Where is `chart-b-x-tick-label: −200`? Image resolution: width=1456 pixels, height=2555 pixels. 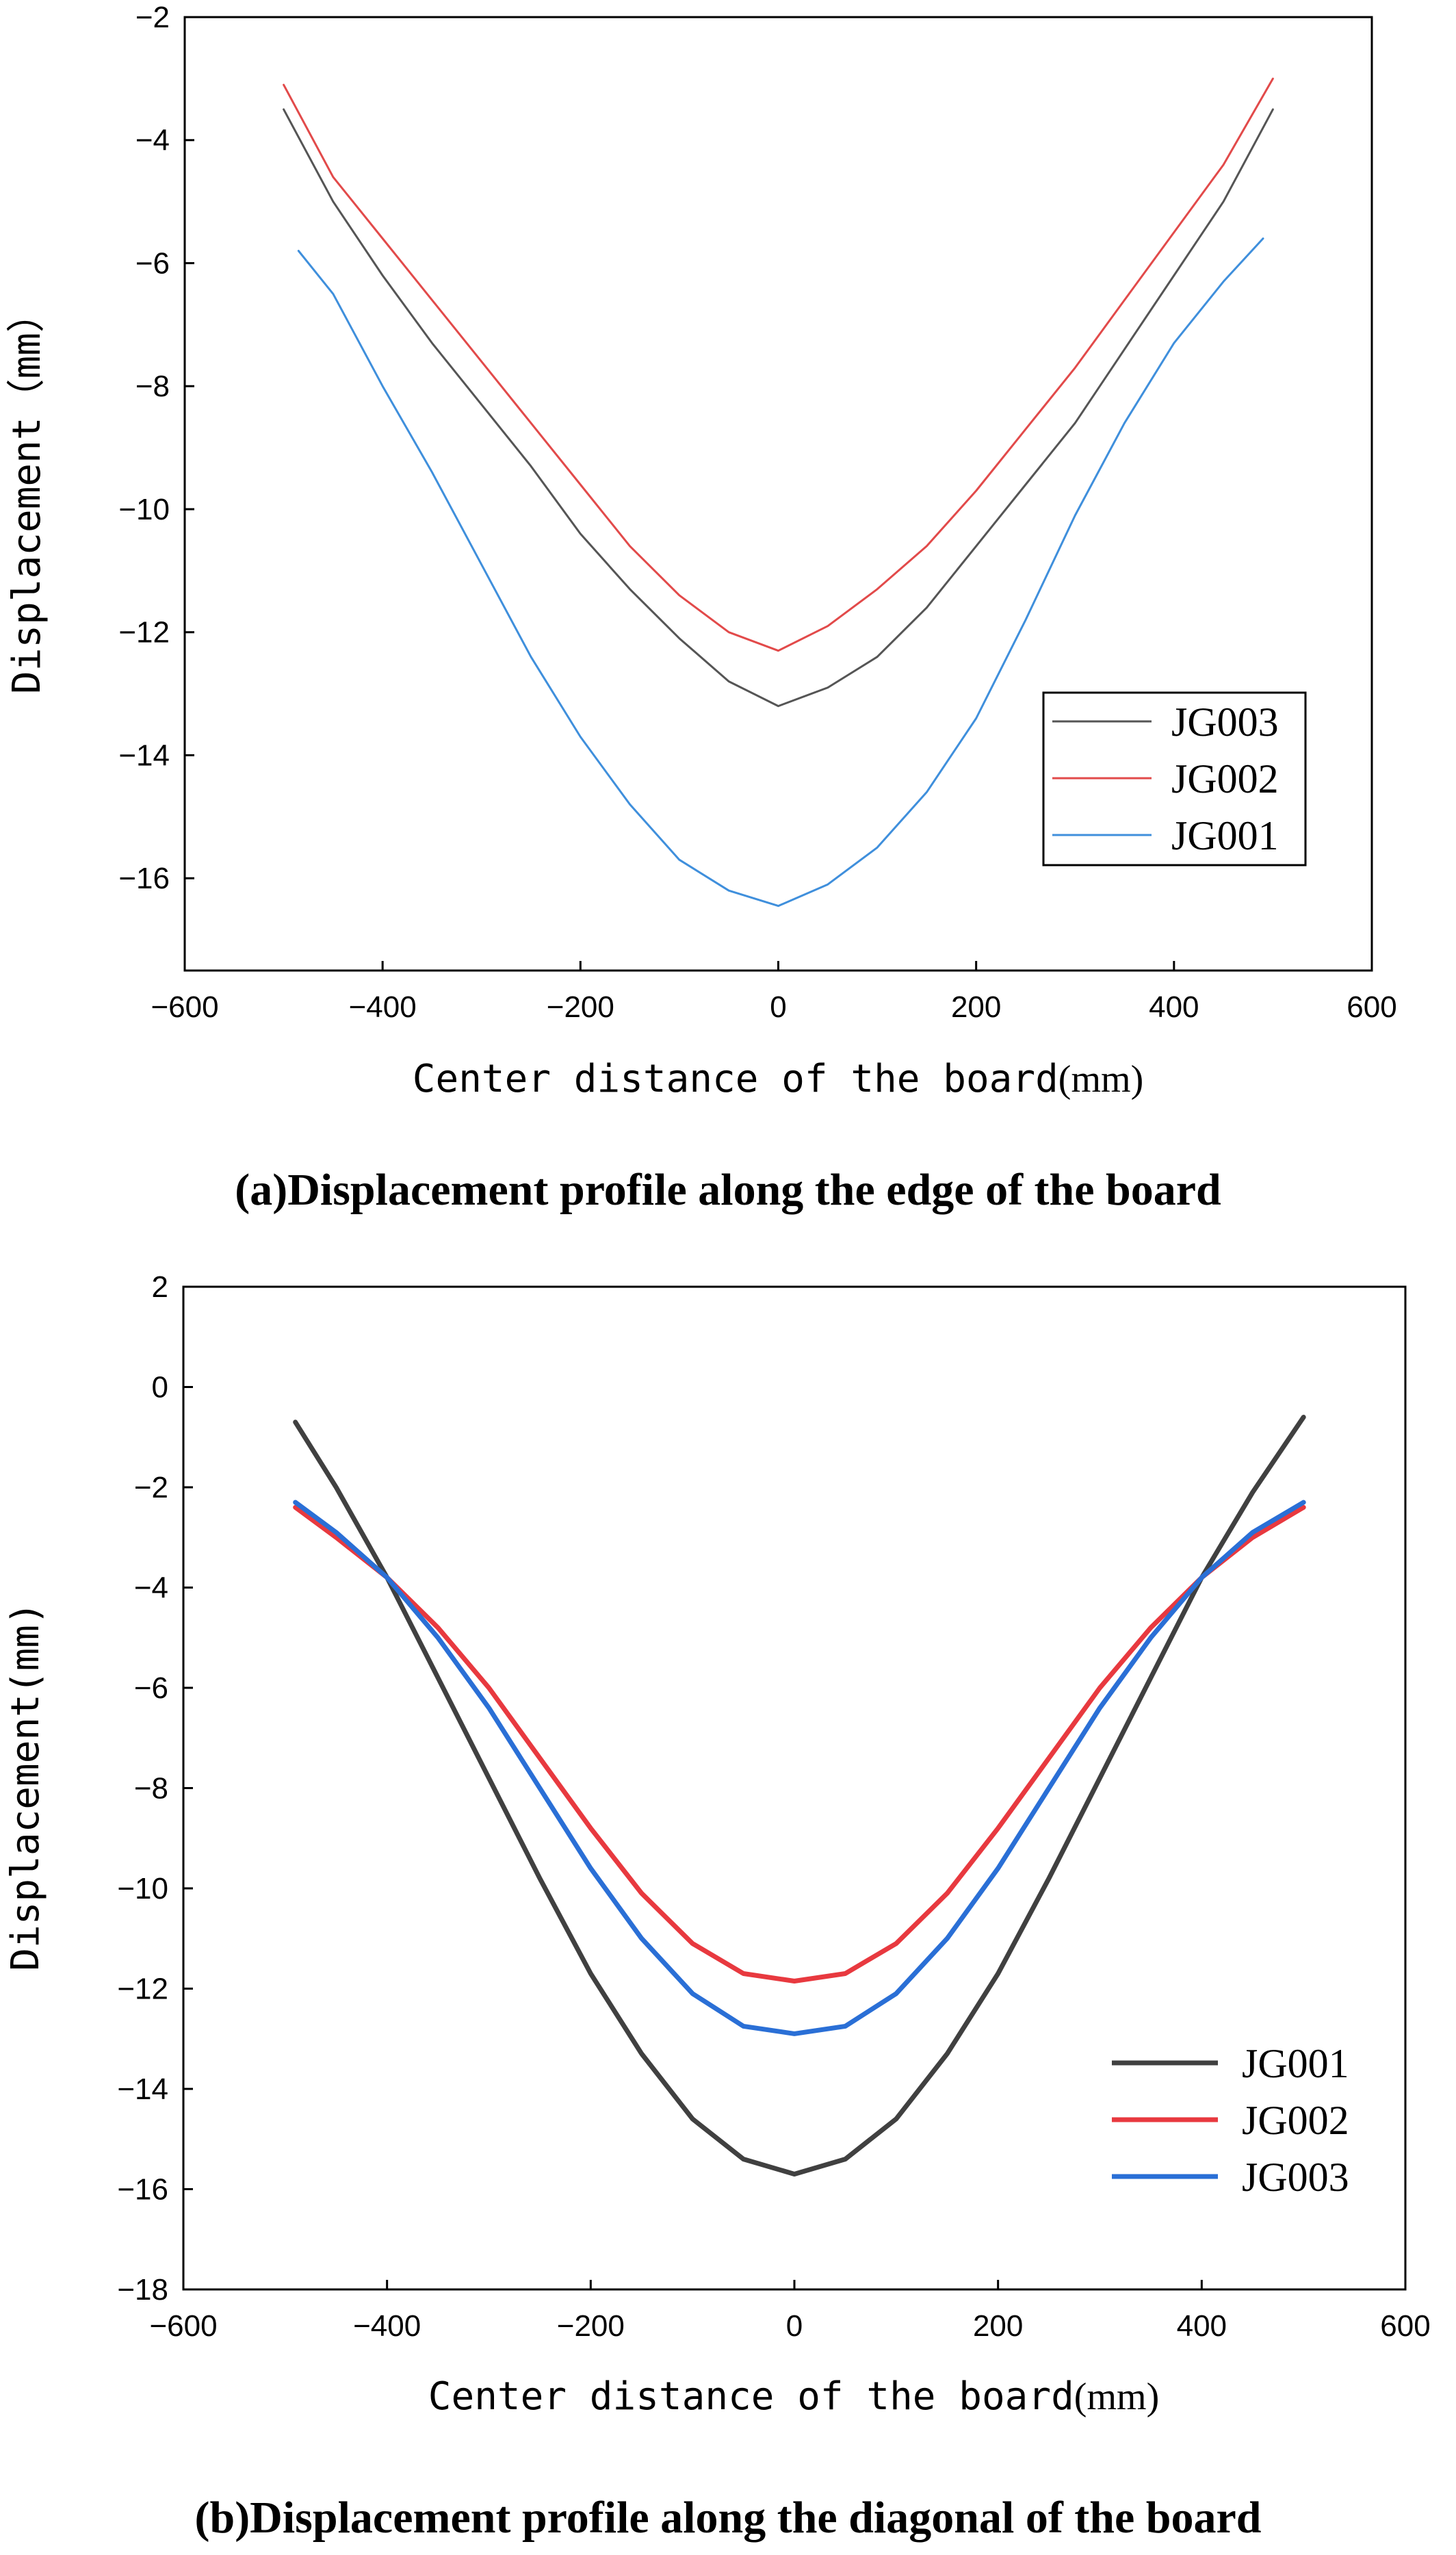 chart-b-x-tick-label: −200 is located at coordinates (591, 2326).